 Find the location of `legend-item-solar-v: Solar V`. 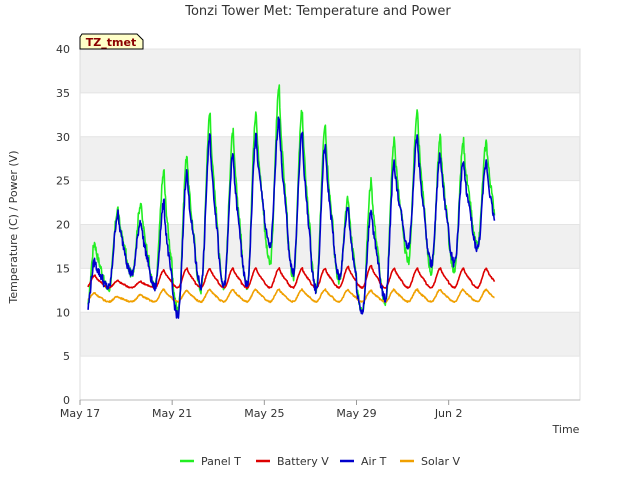

legend-item-solar-v: Solar V is located at coordinates (430, 461).